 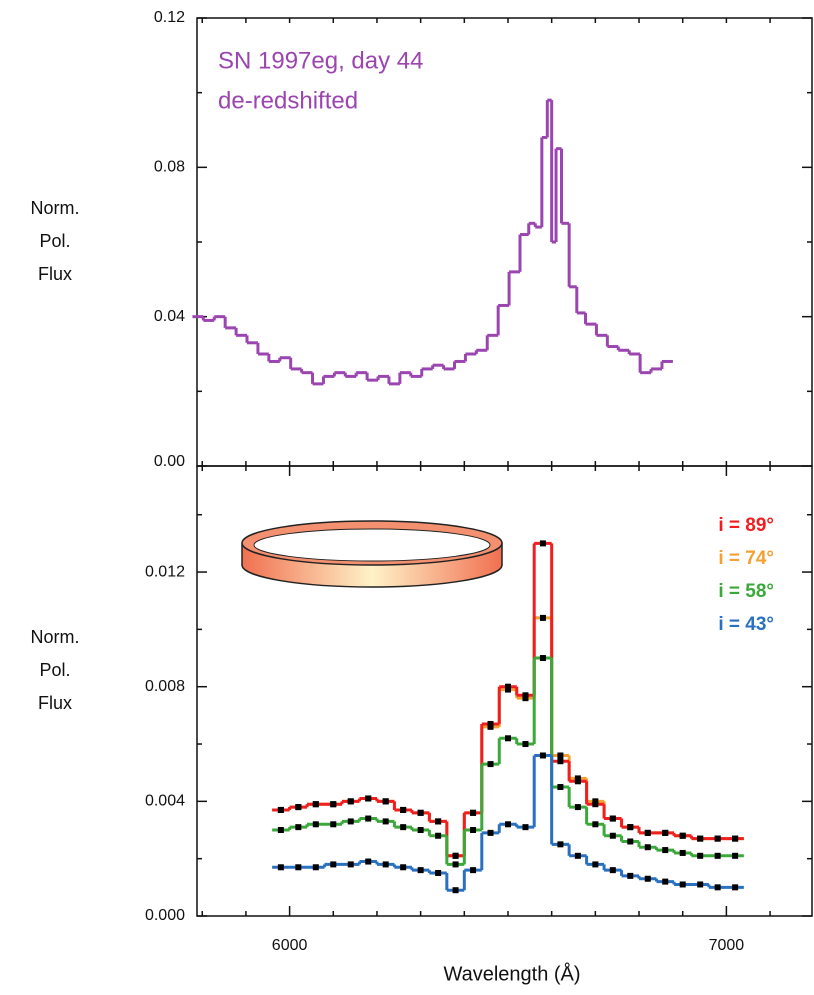 What do you see at coordinates (165, 686) in the screenshot?
I see `y-tick-label: 0.008` at bounding box center [165, 686].